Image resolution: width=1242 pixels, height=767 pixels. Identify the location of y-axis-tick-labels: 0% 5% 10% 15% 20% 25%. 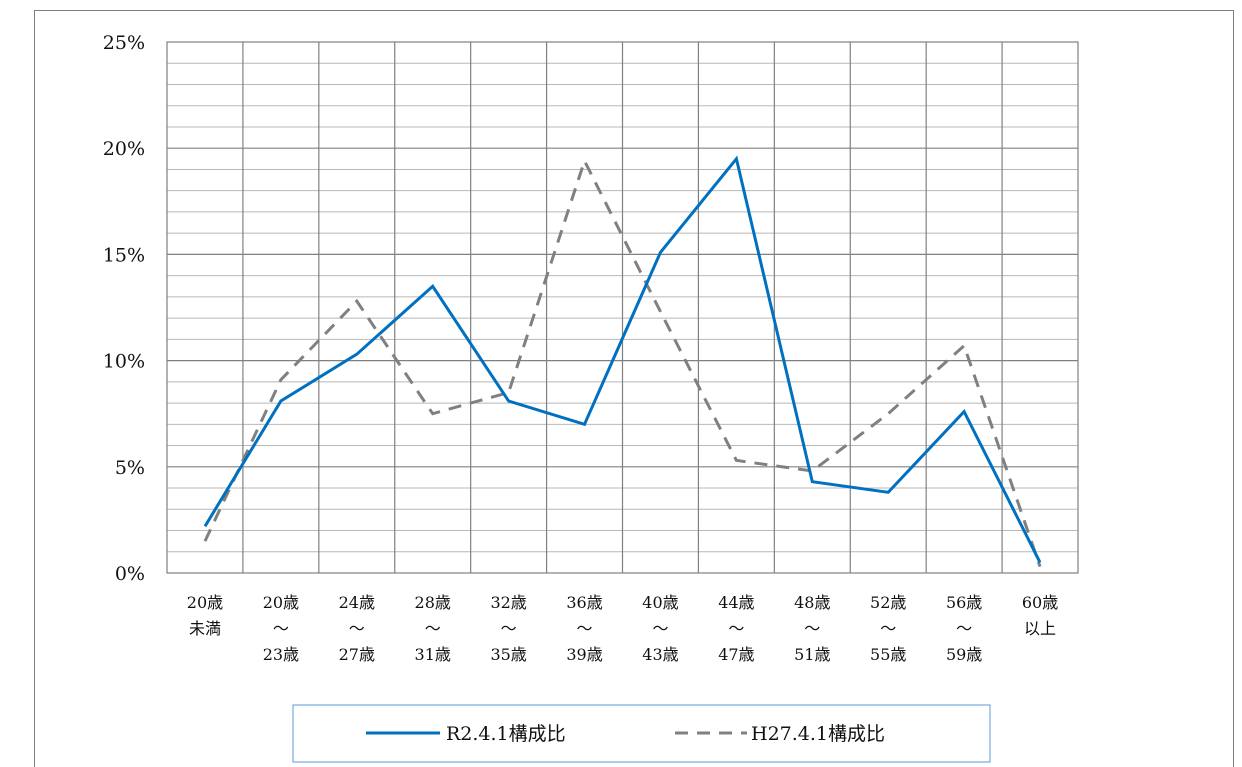
(124, 308).